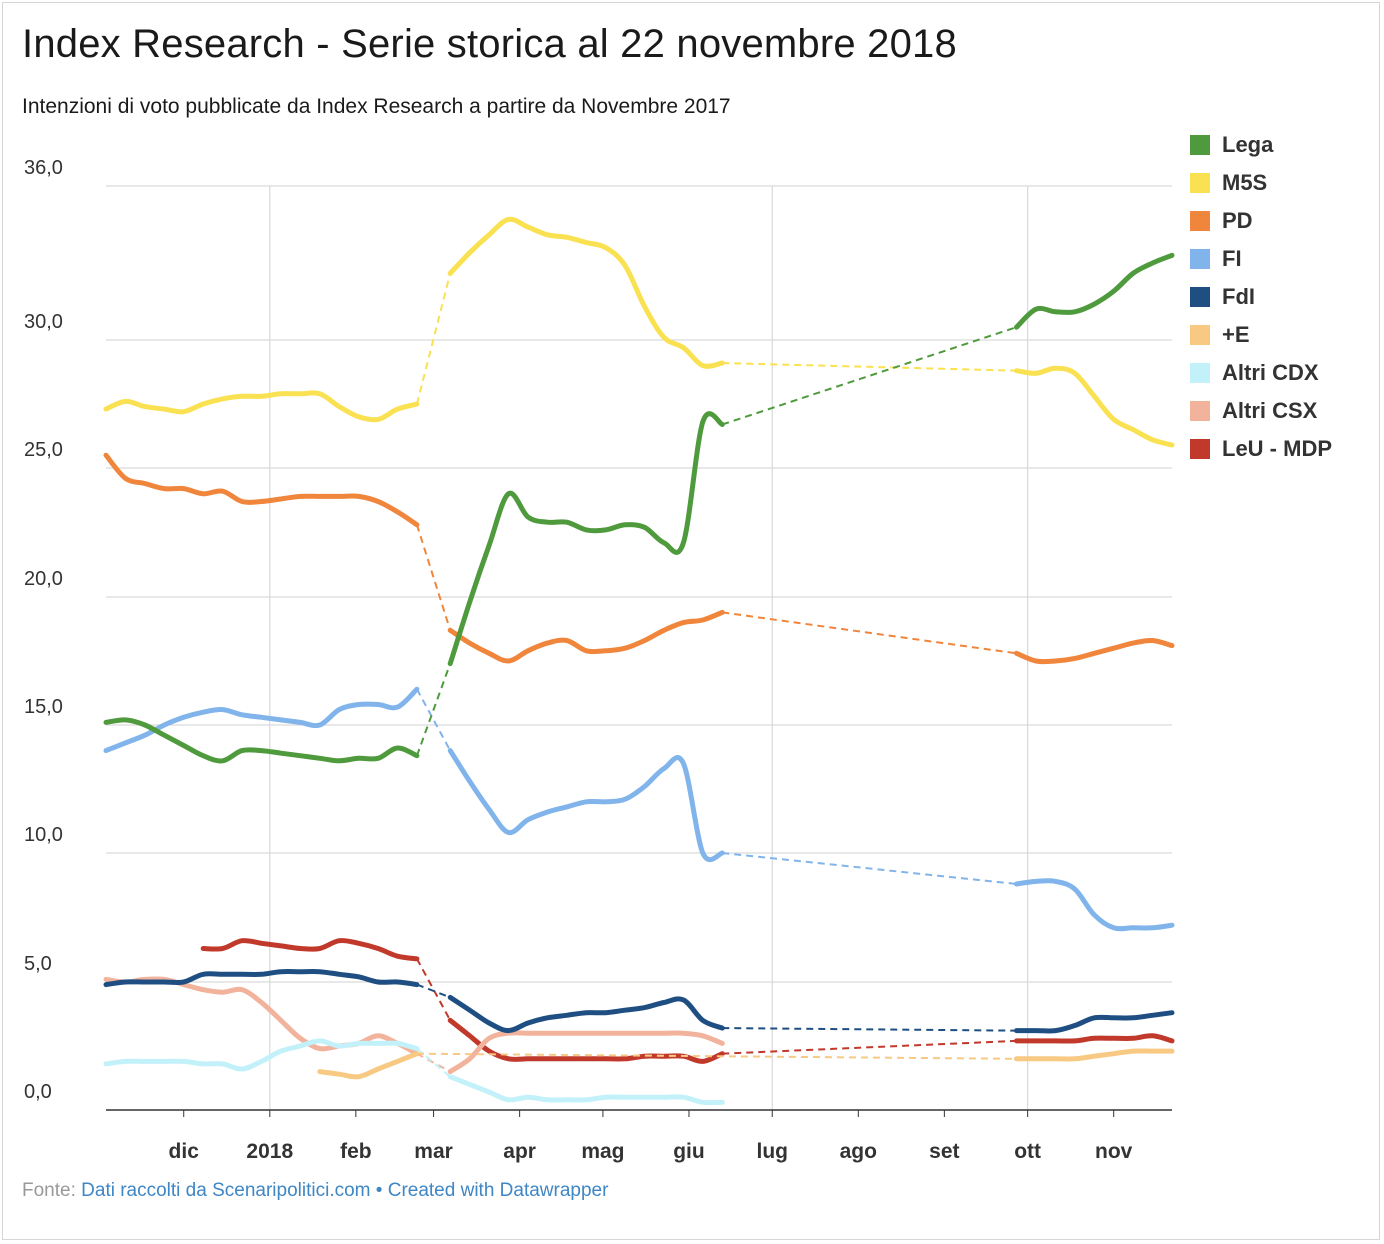 Image resolution: width=1384 pixels, height=1244 pixels. What do you see at coordinates (43, 630) in the screenshot?
I see `y-axis-ticks: 0,0 5,0 10,0 15,0 20,0 25,0 30,0 36,0` at bounding box center [43, 630].